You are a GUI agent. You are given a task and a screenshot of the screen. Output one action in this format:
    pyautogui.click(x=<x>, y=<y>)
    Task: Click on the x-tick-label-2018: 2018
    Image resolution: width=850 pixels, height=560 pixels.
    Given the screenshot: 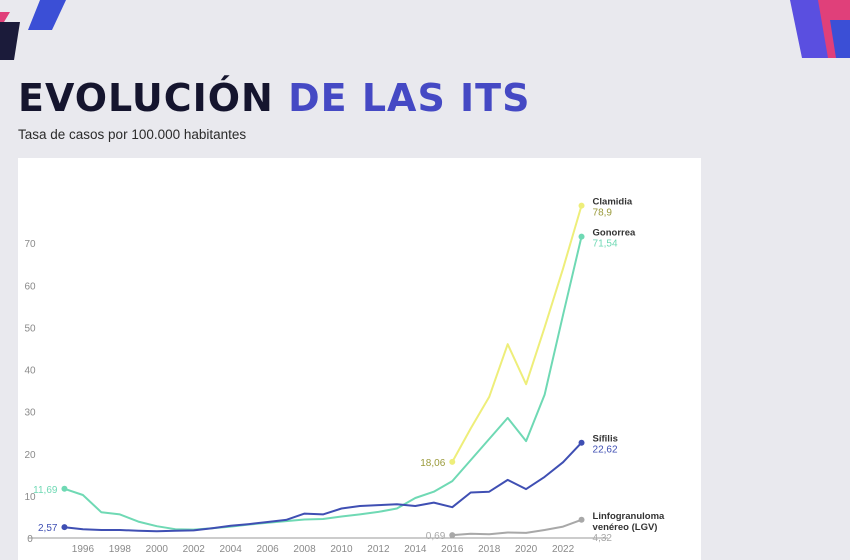 What is the action you would take?
    pyautogui.click(x=489, y=549)
    